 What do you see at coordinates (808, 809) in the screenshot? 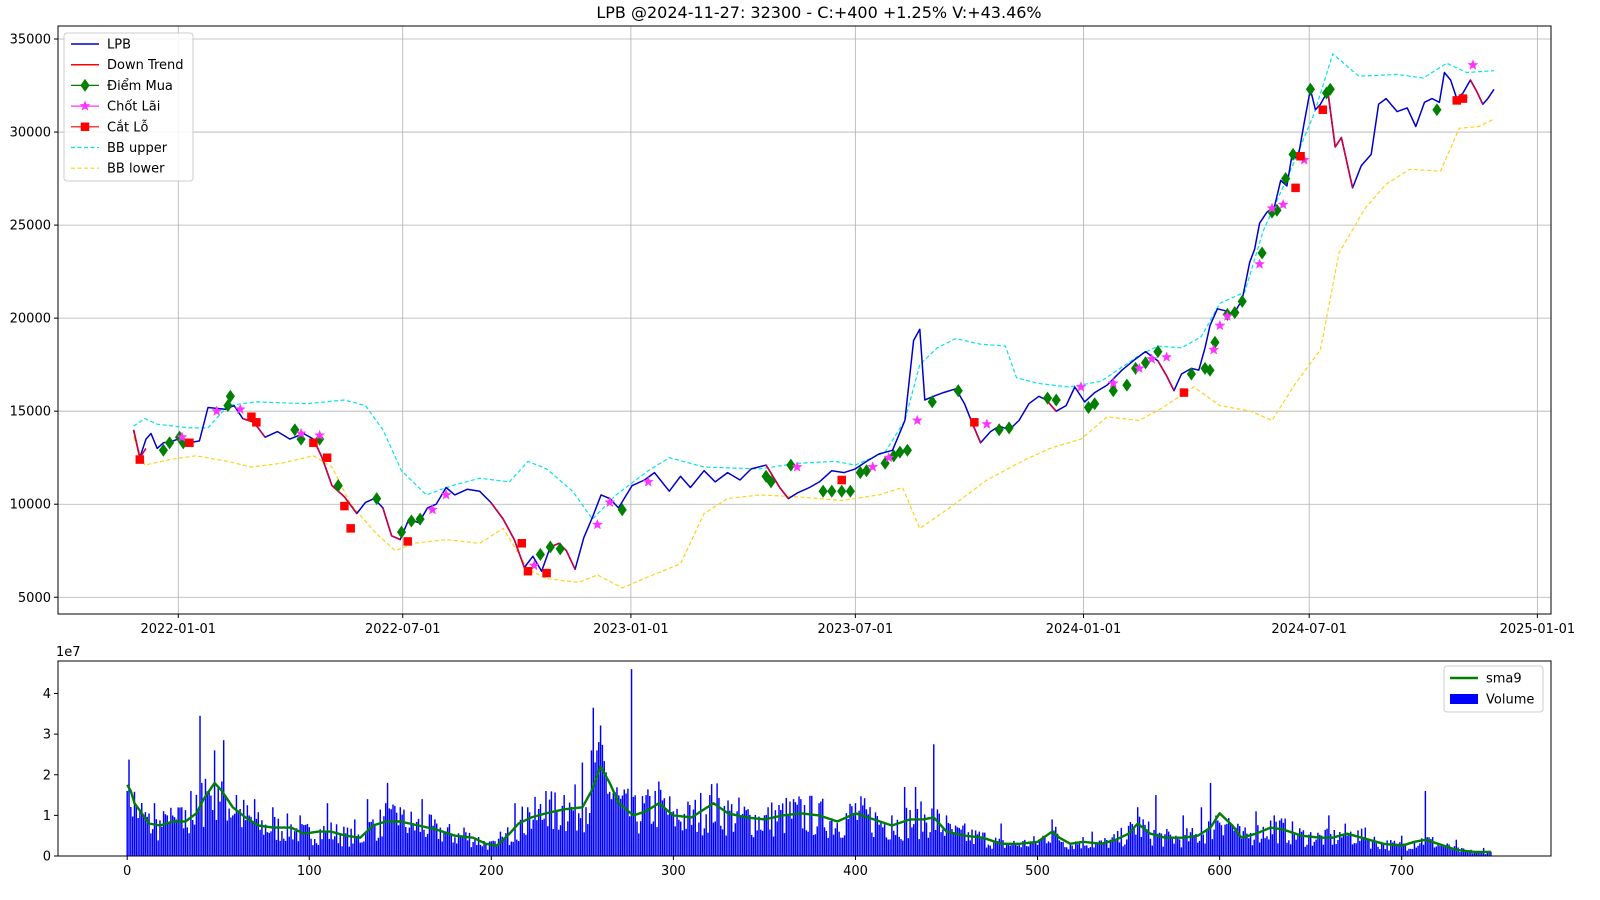
I see `sma9-line` at bounding box center [808, 809].